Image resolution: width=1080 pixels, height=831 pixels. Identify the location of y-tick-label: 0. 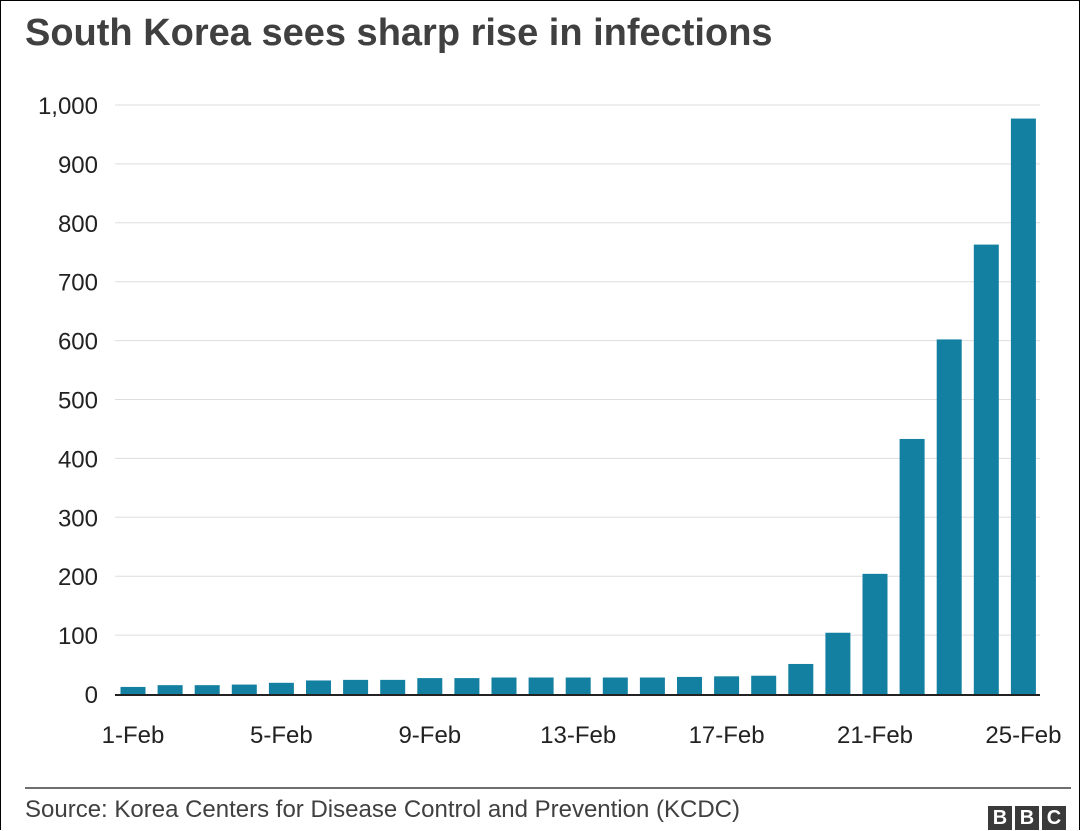
(91, 695).